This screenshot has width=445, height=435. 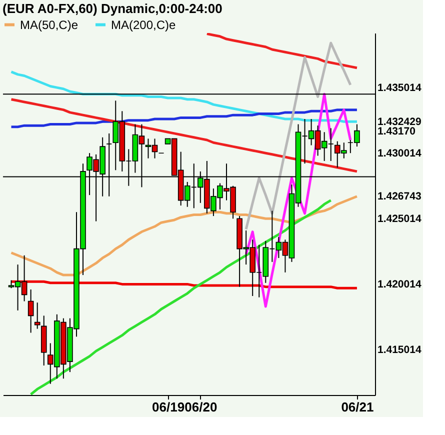 I want to click on y-tick-label: 1.415014, so click(x=400, y=350).